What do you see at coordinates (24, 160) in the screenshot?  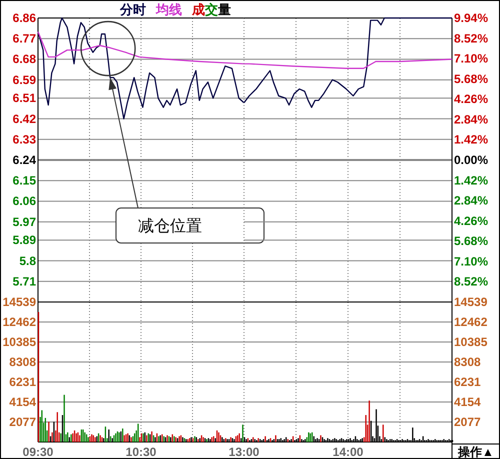 I see `y-tick-label: 6.24` at bounding box center [24, 160].